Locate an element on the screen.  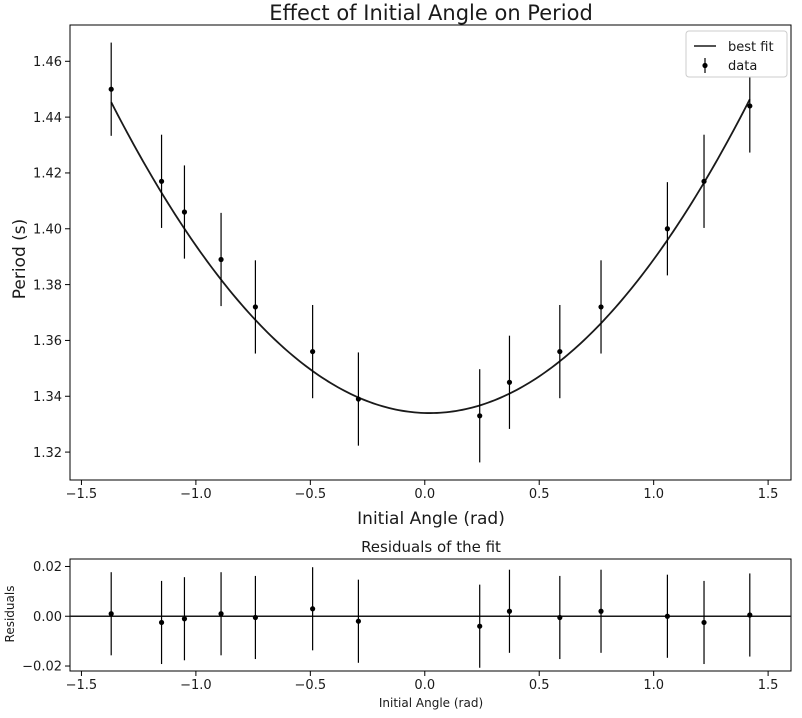
residuals-x-axis-label: Initial Angle (rad) is located at coordinates (431, 703).